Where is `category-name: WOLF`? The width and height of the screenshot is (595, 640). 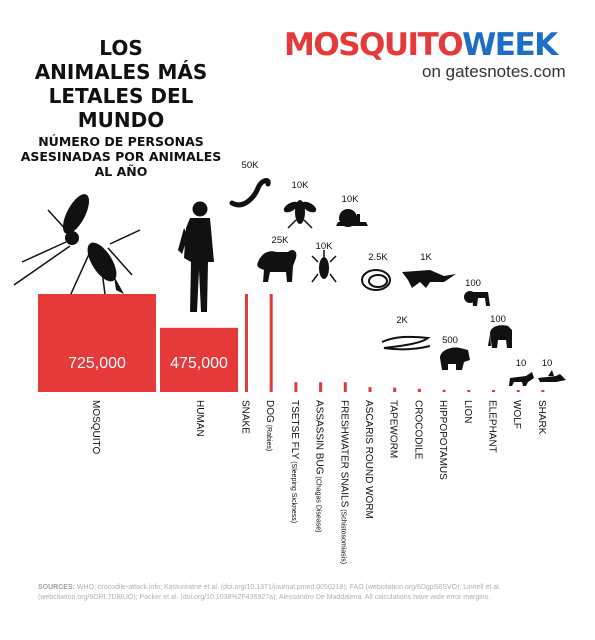 category-name: WOLF is located at coordinates (516, 414).